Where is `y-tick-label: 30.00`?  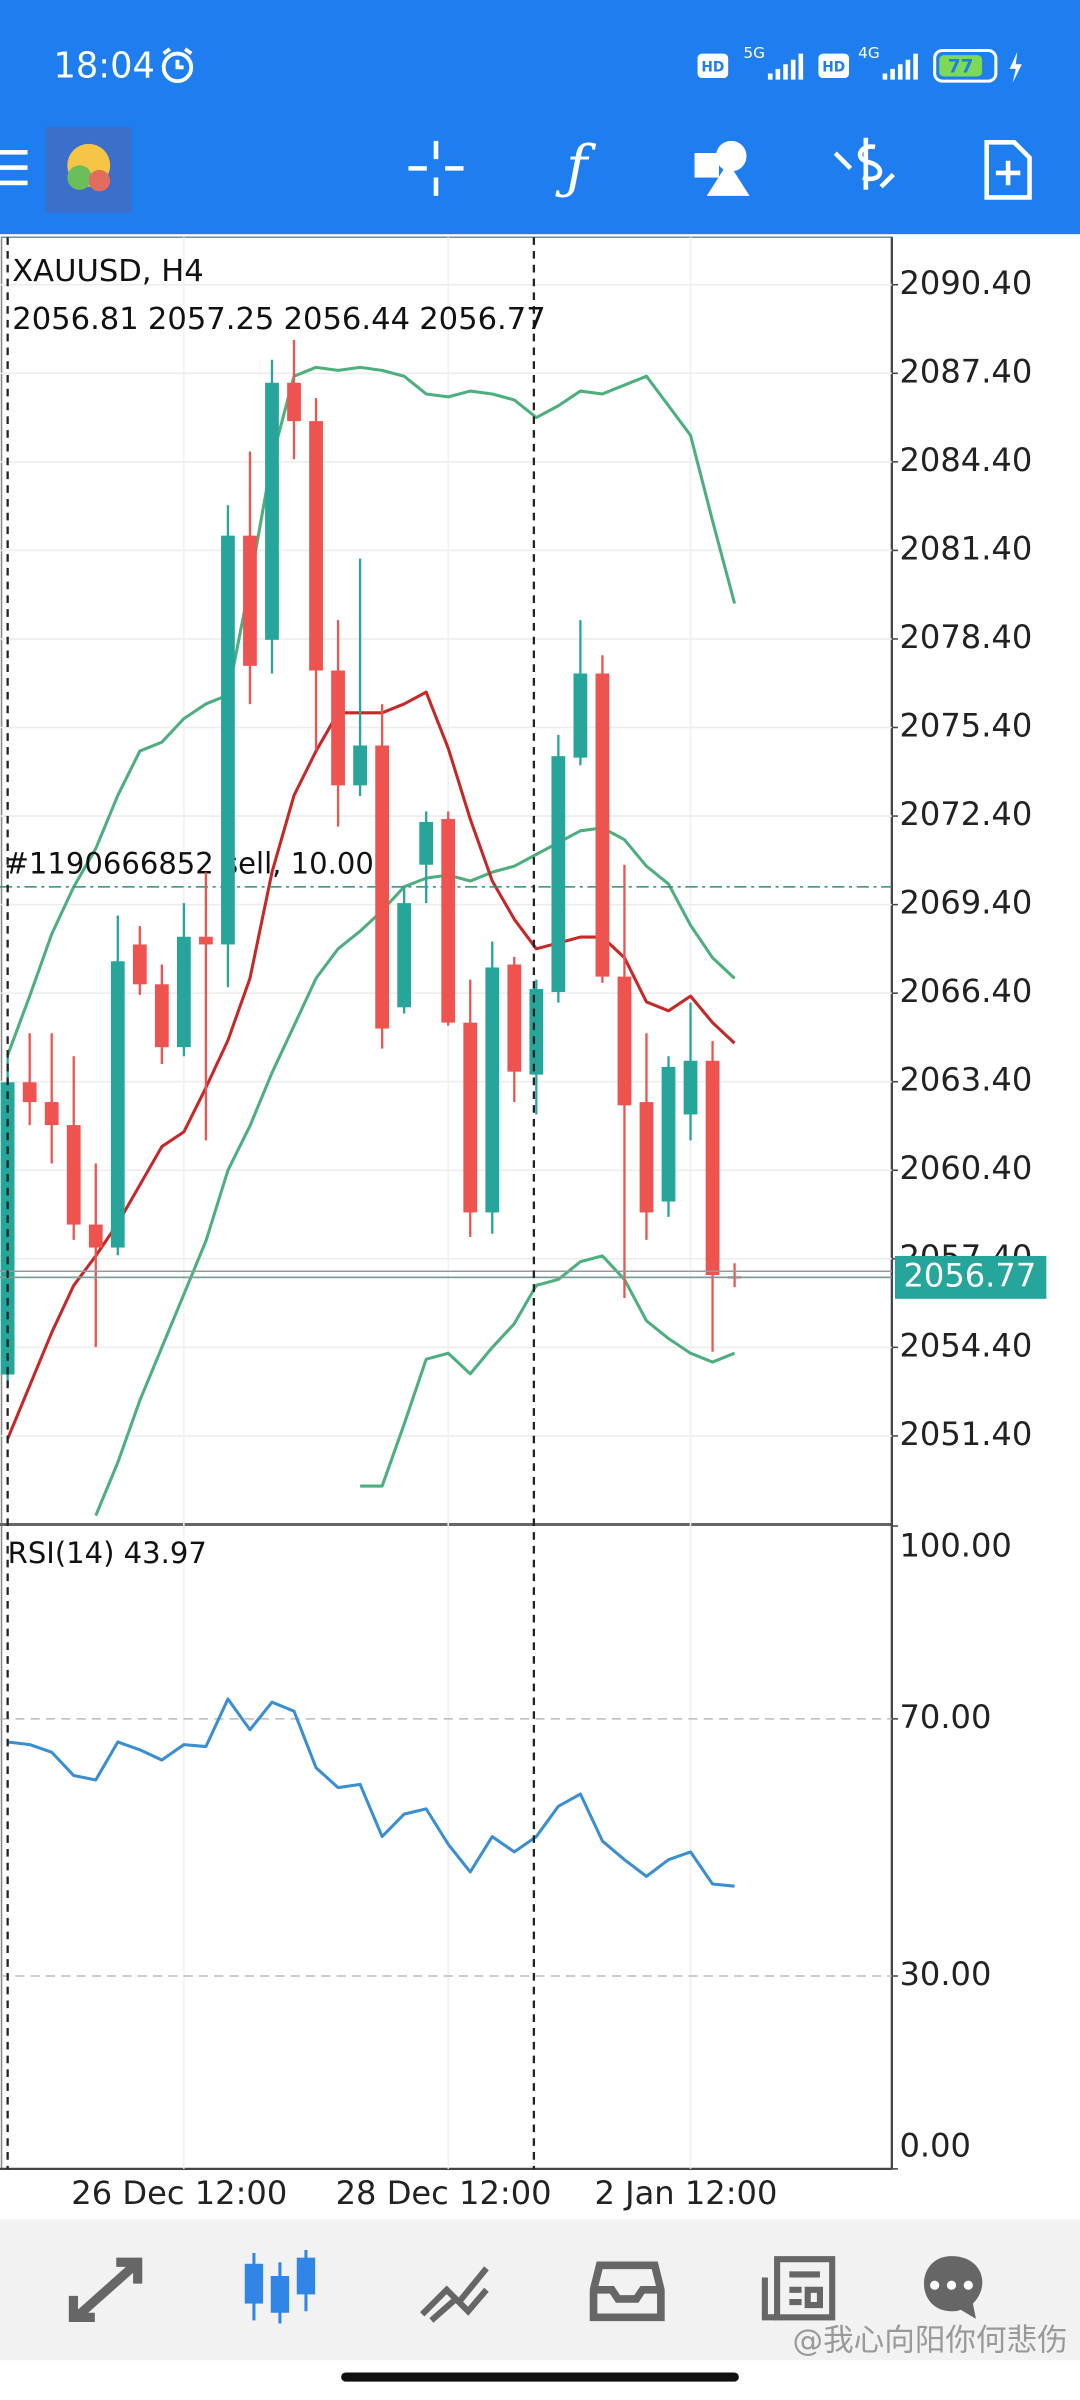 y-tick-label: 30.00 is located at coordinates (945, 1974).